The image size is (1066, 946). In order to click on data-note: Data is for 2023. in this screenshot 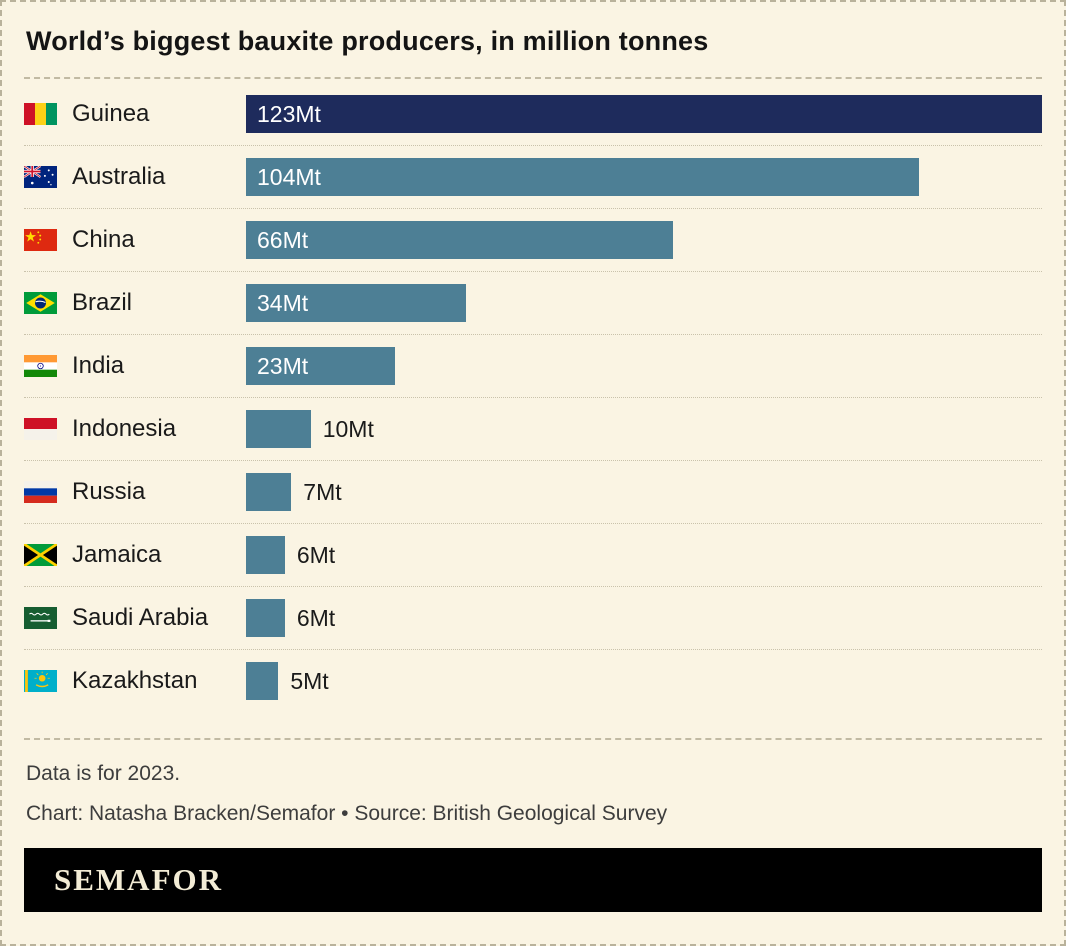, I will do `click(103, 773)`.